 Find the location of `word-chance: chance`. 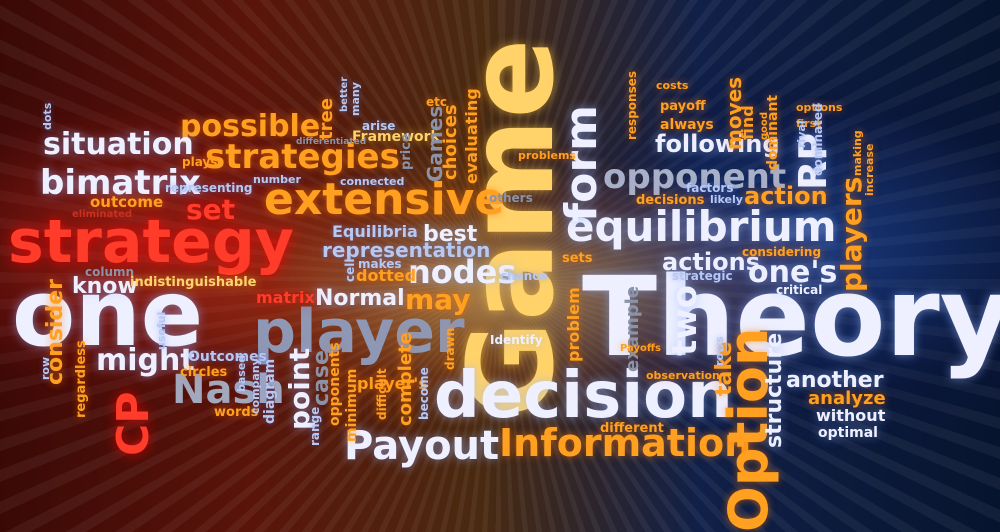

word-chance: chance is located at coordinates (524, 276).